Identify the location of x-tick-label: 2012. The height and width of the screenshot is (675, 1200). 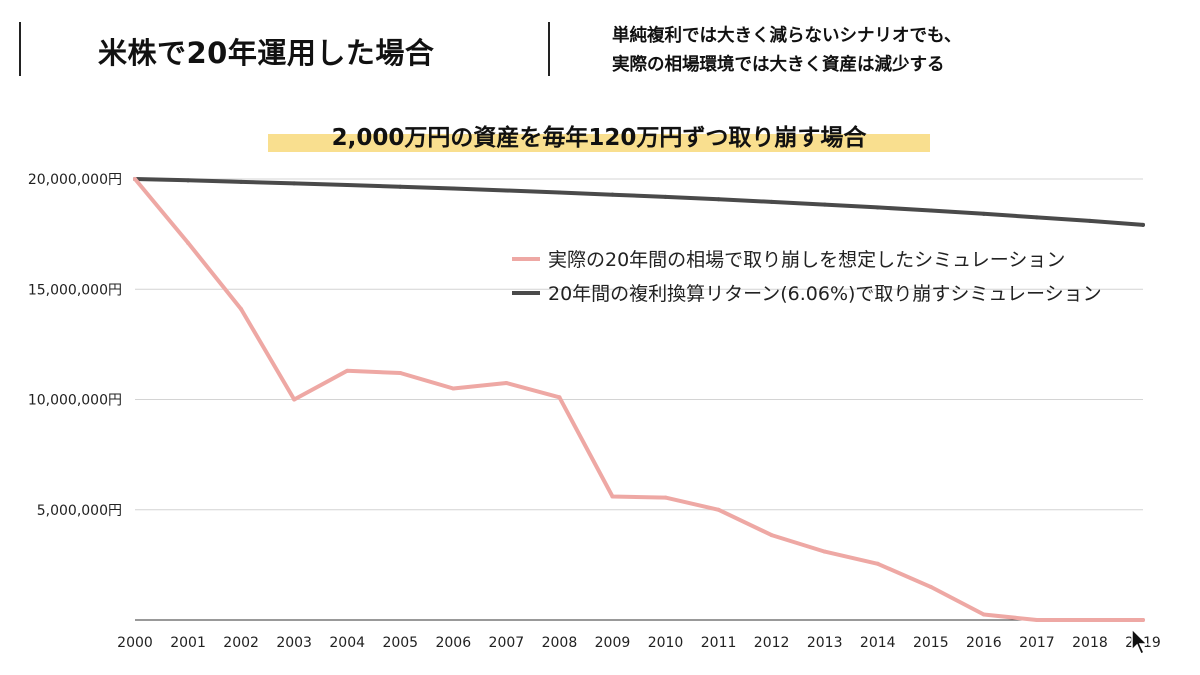
(772, 643).